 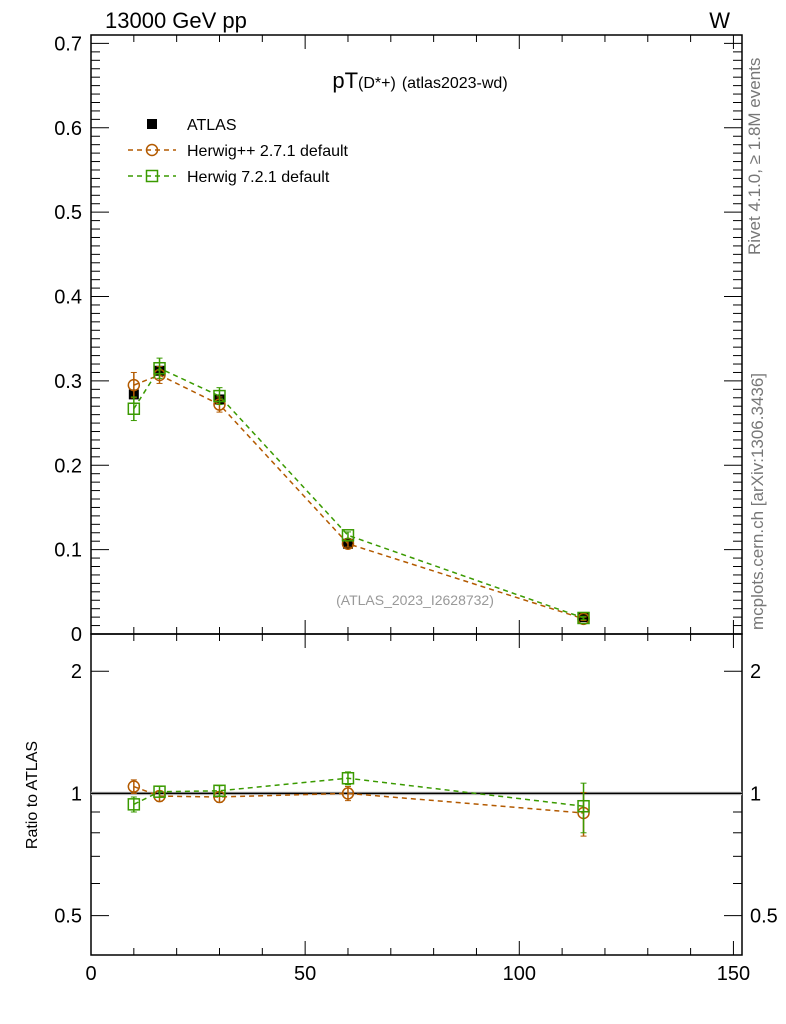 I want to click on series-1-line, so click(x=358, y=497).